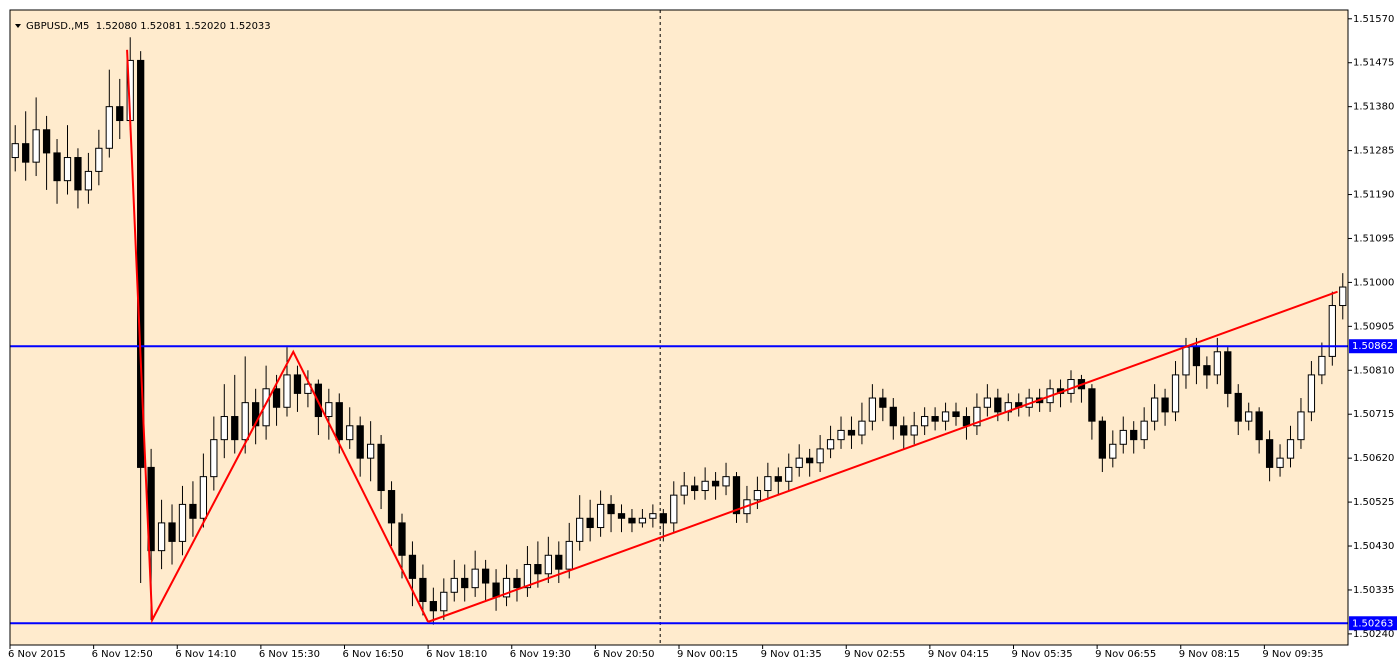 Image resolution: width=1398 pixels, height=659 pixels. Describe the element at coordinates (791, 654) in the screenshot. I see `x-tick-label: 9 Nov 01:35` at that location.